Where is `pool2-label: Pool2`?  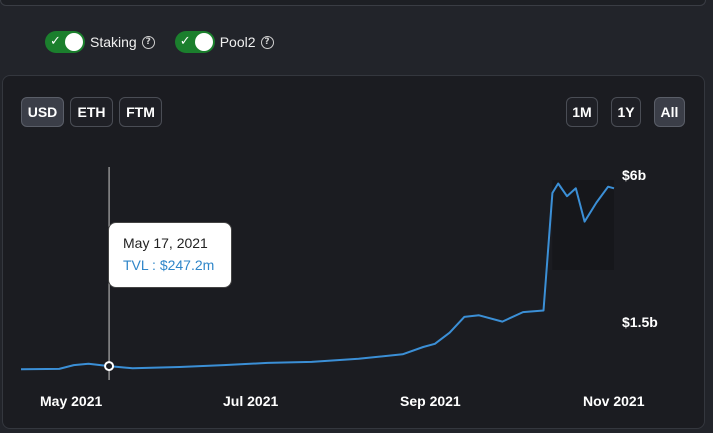 pool2-label: Pool2 is located at coordinates (237, 42).